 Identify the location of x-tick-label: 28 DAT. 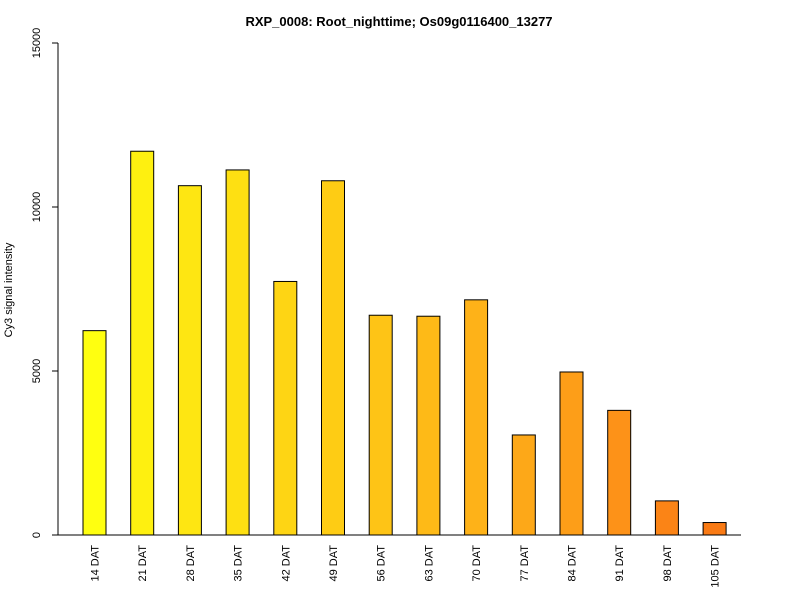
(191, 563).